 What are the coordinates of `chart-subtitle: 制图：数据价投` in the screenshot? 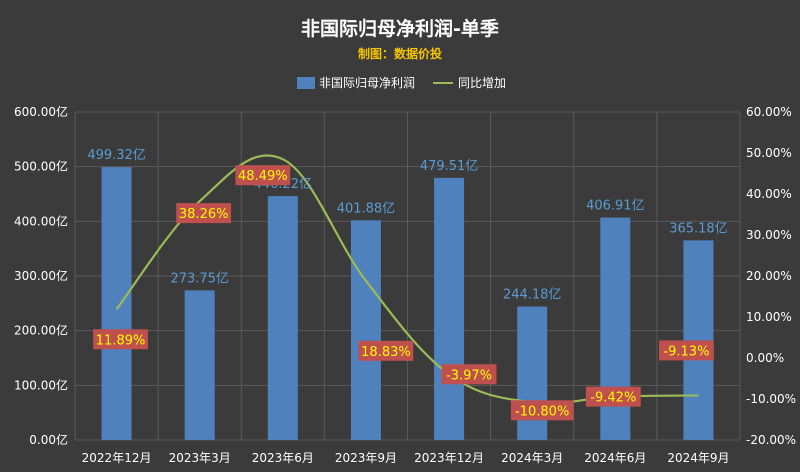 It's located at (400, 53).